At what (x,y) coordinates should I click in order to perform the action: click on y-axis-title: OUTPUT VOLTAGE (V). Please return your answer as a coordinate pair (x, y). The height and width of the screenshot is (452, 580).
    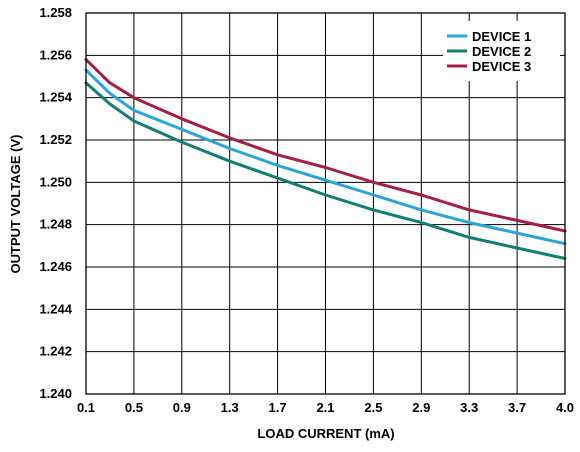
    Looking at the image, I should click on (15, 204).